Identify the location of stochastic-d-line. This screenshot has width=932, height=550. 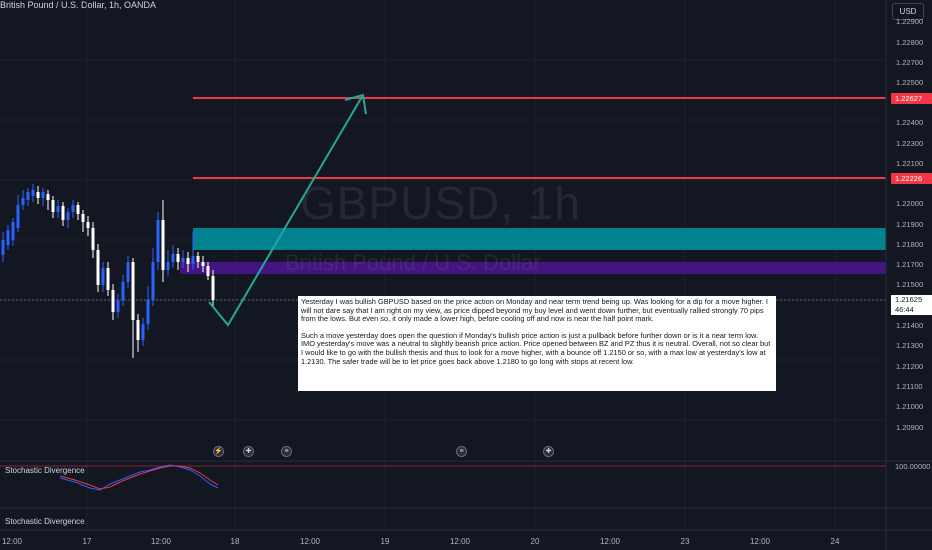
(139, 477).